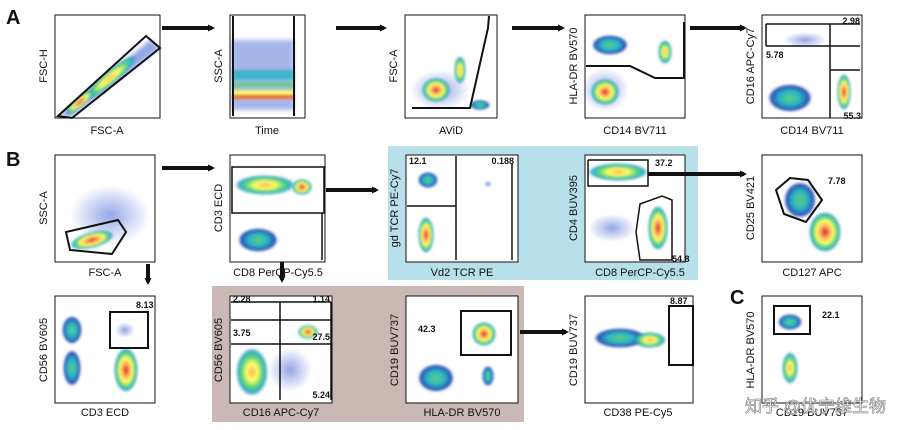 The height and width of the screenshot is (430, 908). Describe the element at coordinates (852, 116) in the screenshot. I see `gate-value: 55.3` at that location.